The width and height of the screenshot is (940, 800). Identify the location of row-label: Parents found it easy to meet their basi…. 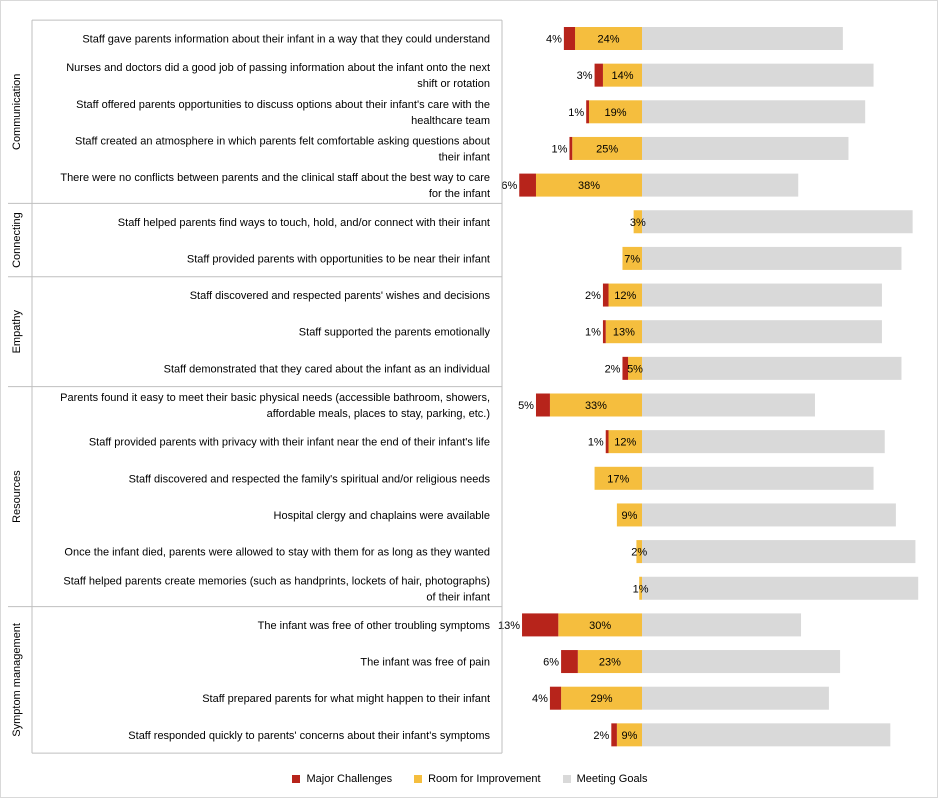
(275, 398).